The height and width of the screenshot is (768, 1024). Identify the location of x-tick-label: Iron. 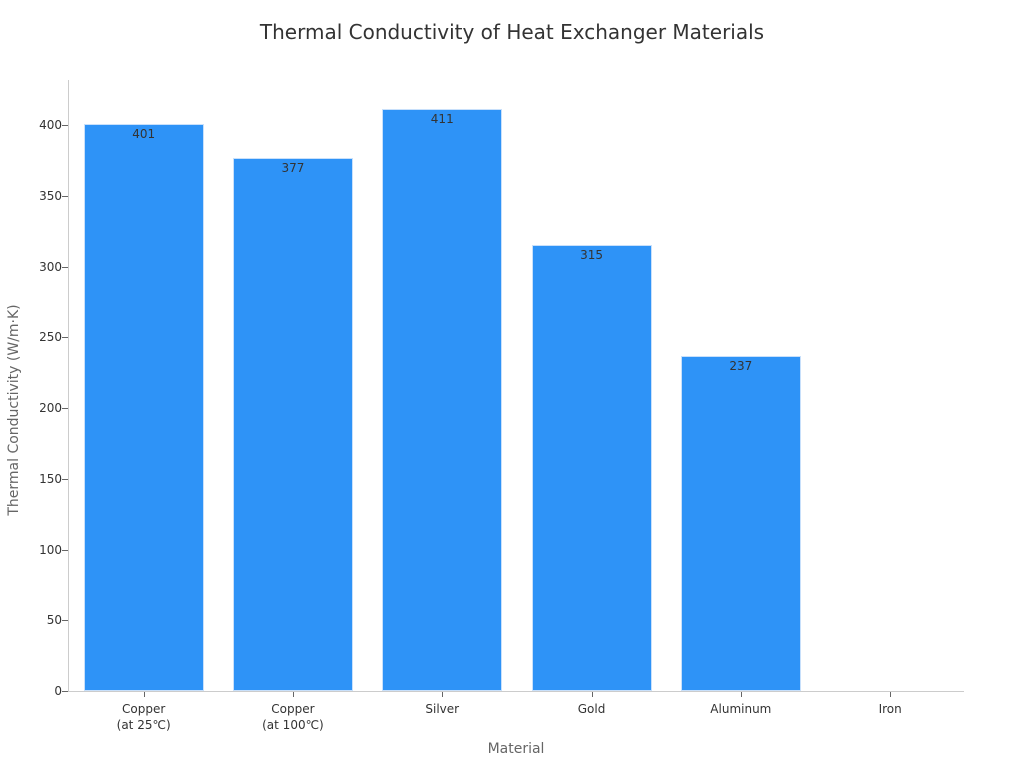
(890, 709).